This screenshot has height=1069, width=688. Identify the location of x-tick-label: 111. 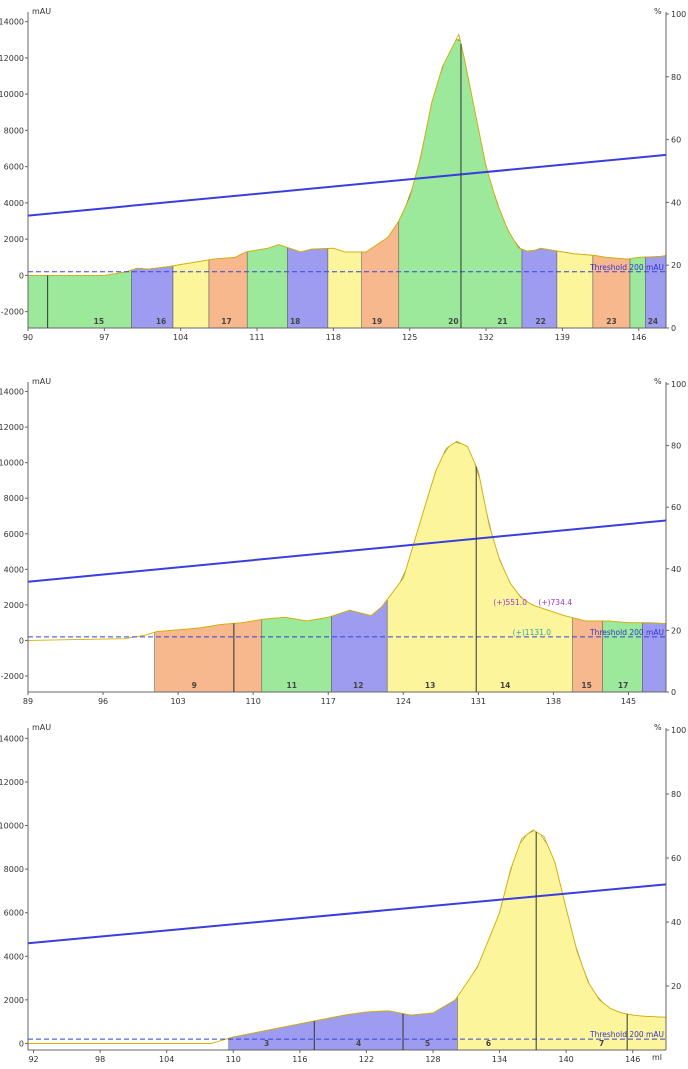
(256, 337).